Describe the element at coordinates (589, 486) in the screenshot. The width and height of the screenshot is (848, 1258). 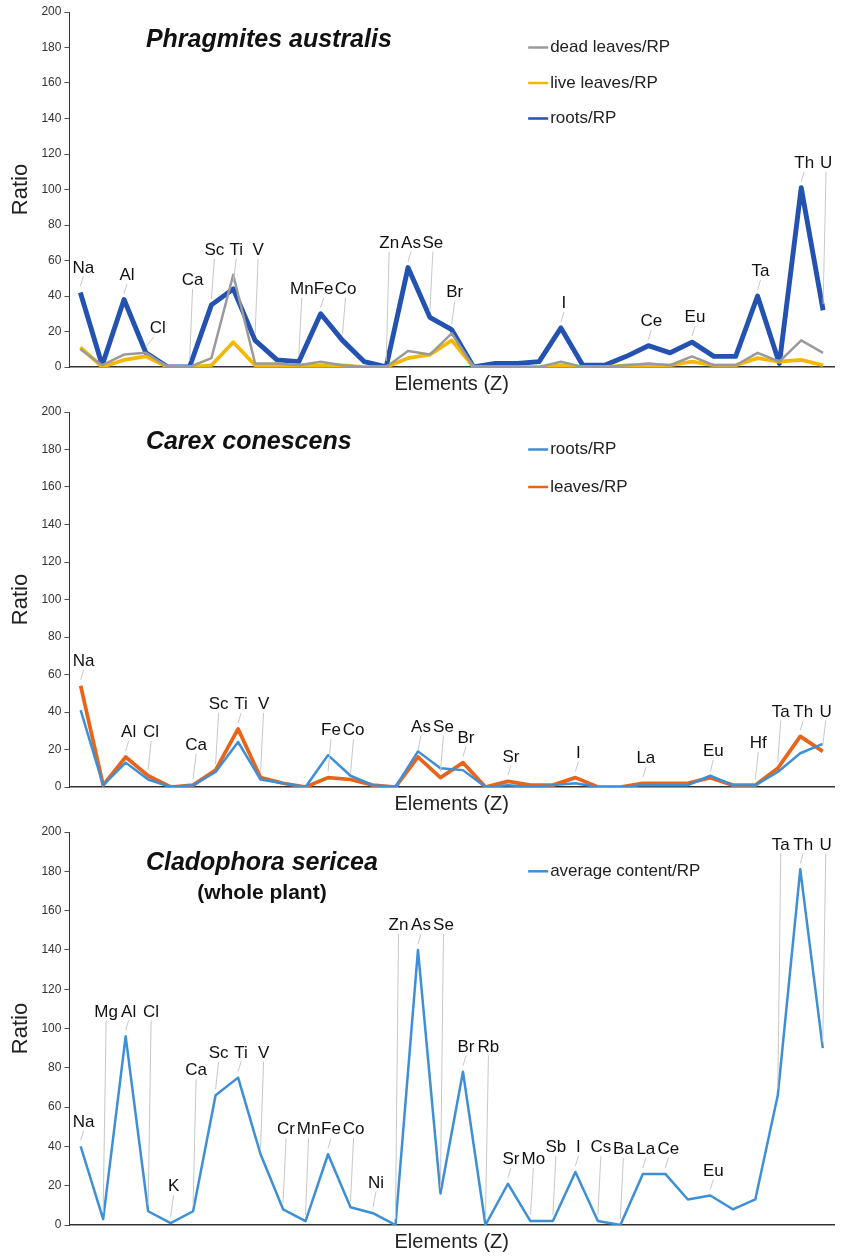
I see `legend-label: leaves/RP` at that location.